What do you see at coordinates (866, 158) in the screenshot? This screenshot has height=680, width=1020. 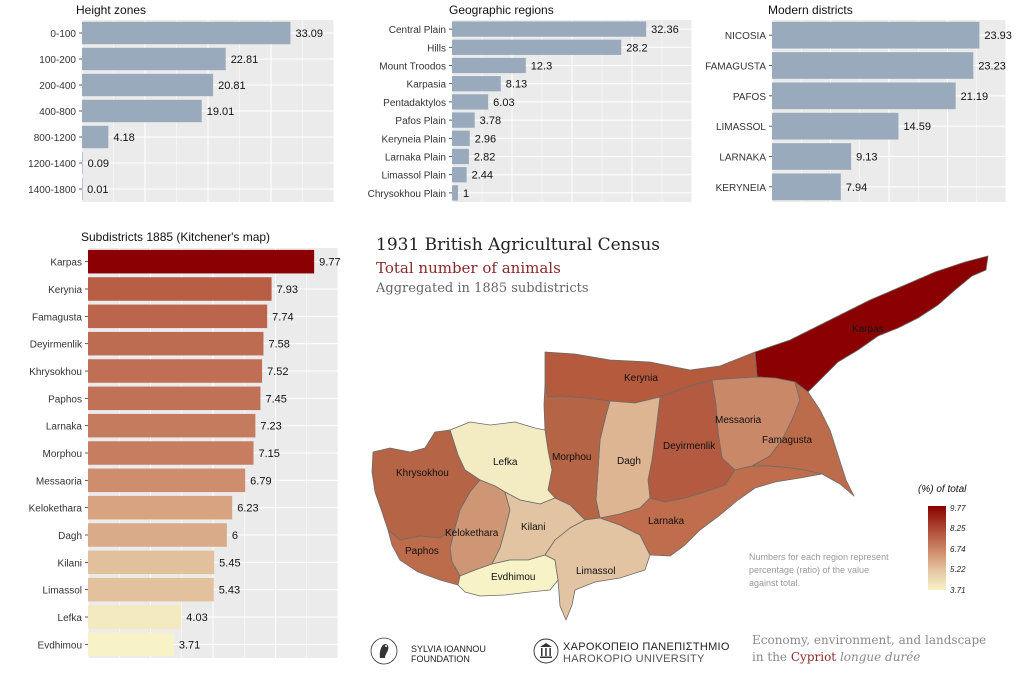 I see `districts-value-label-larnaka: 9.13` at bounding box center [866, 158].